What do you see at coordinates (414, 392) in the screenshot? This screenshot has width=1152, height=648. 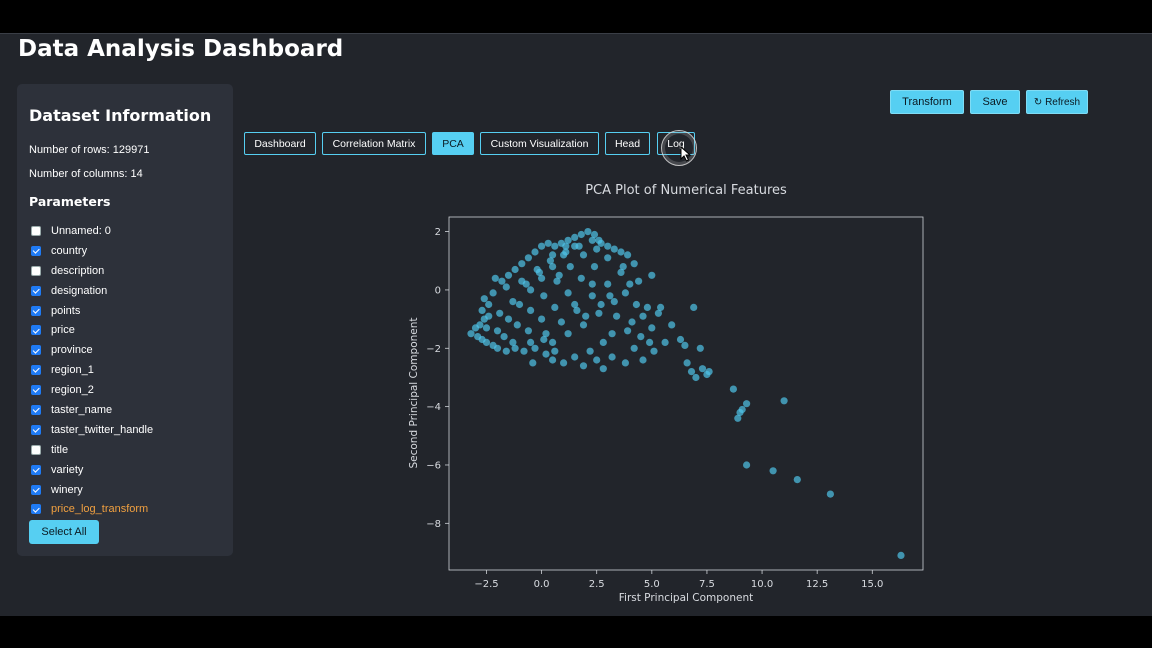 I see `y-axis-label: Second Principal Component` at bounding box center [414, 392].